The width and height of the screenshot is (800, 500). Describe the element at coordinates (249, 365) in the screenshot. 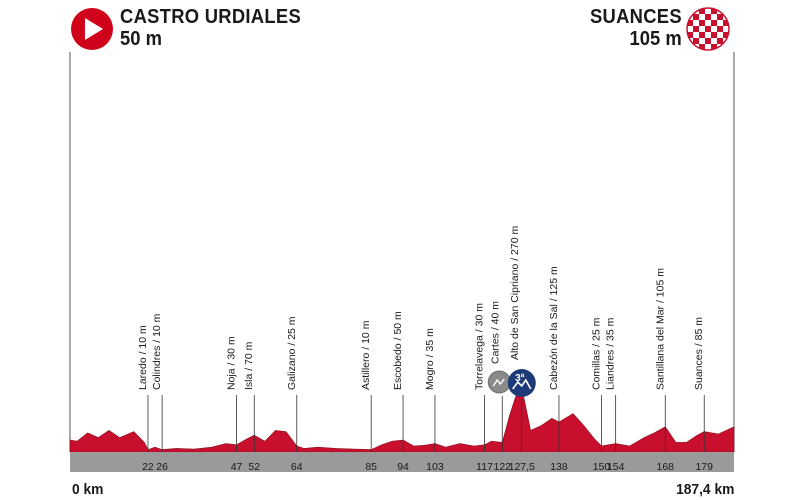

I see `waypoint-label: Isla / 70 m` at that location.